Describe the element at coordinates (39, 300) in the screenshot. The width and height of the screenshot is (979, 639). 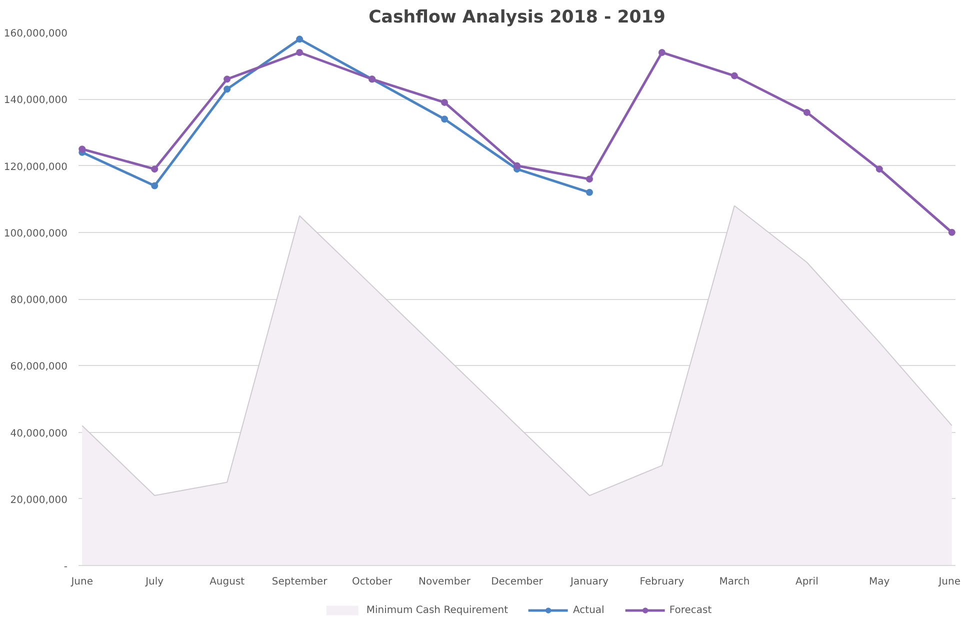
I see `y-tick-label: 80,000,000` at that location.